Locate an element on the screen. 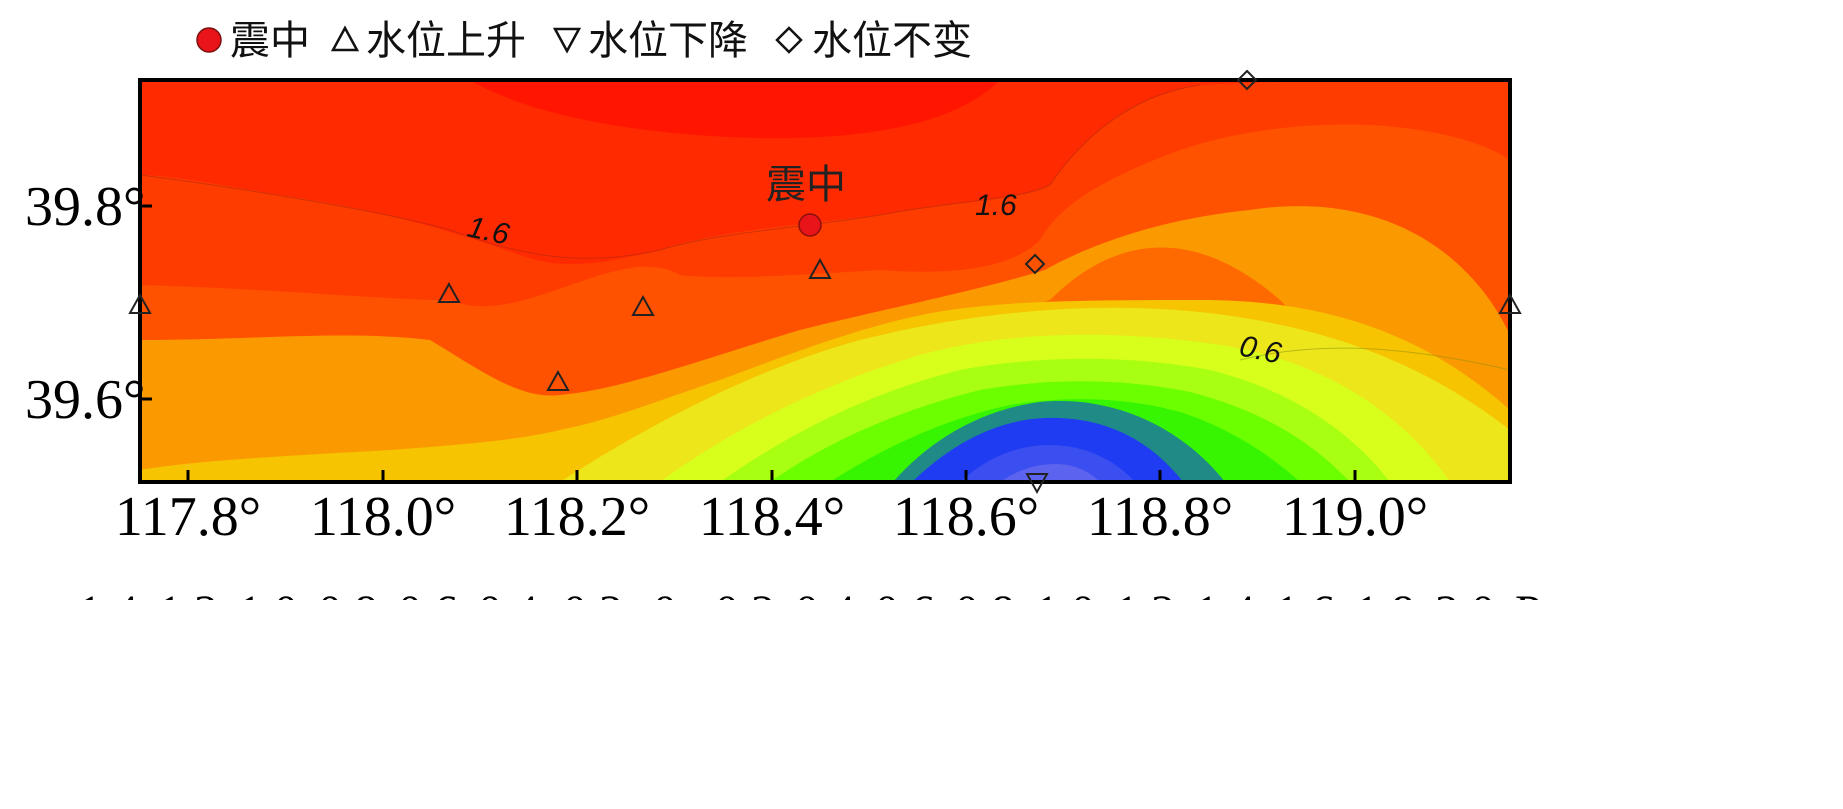 The image size is (1843, 809). contour-band-blue-mid is located at coordinates (1047, 463).